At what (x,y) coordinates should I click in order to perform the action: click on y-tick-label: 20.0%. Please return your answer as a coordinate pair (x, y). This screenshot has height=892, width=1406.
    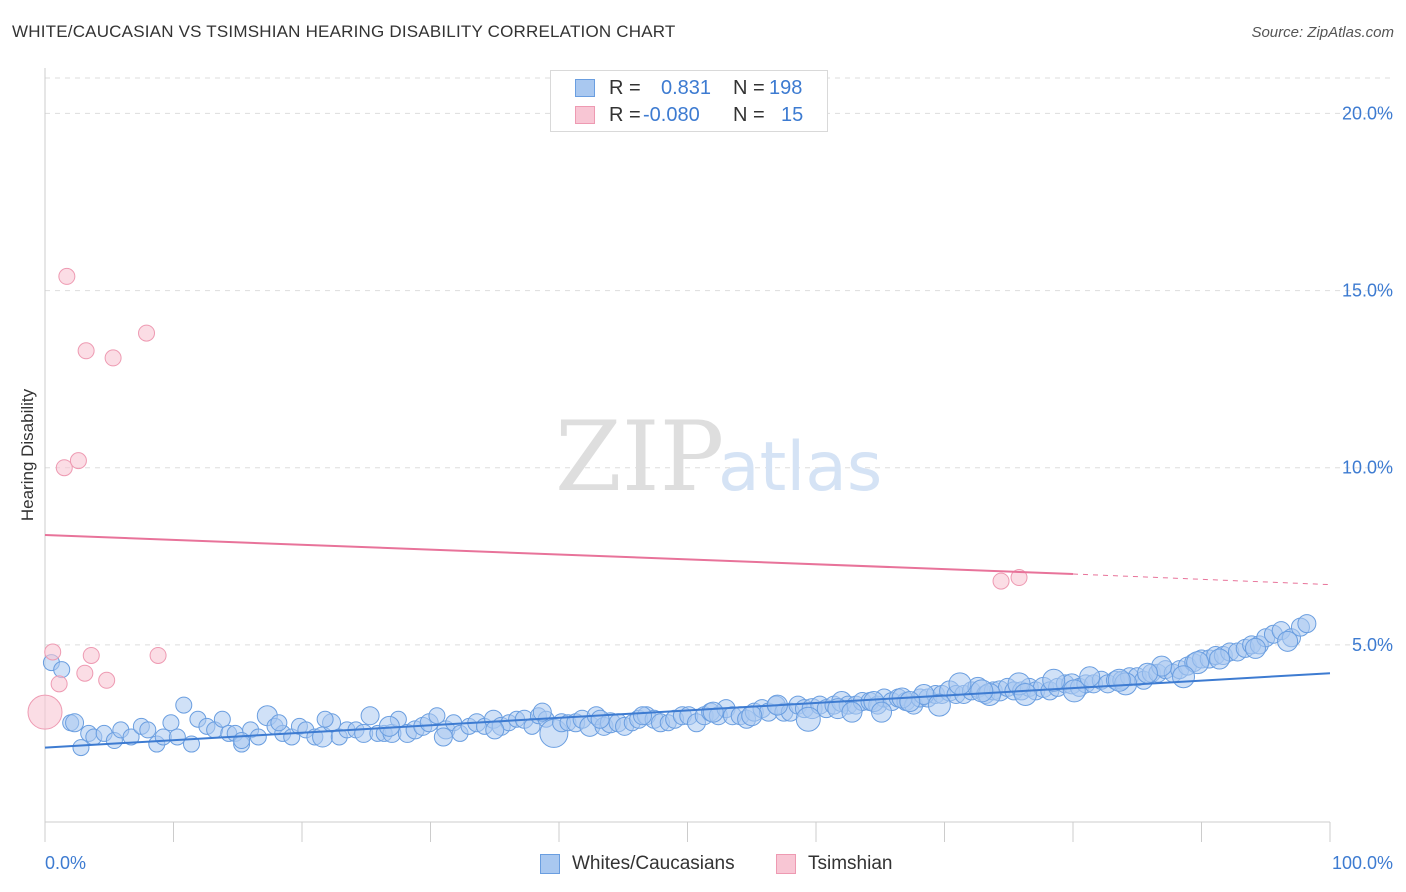
    Looking at the image, I should click on (1367, 113).